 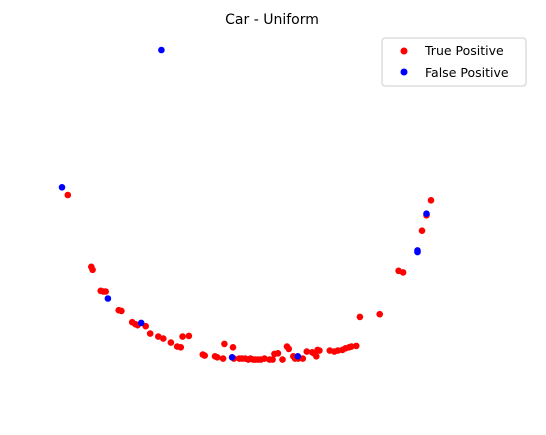 I want to click on legend-marker-false-positive, so click(x=404, y=72).